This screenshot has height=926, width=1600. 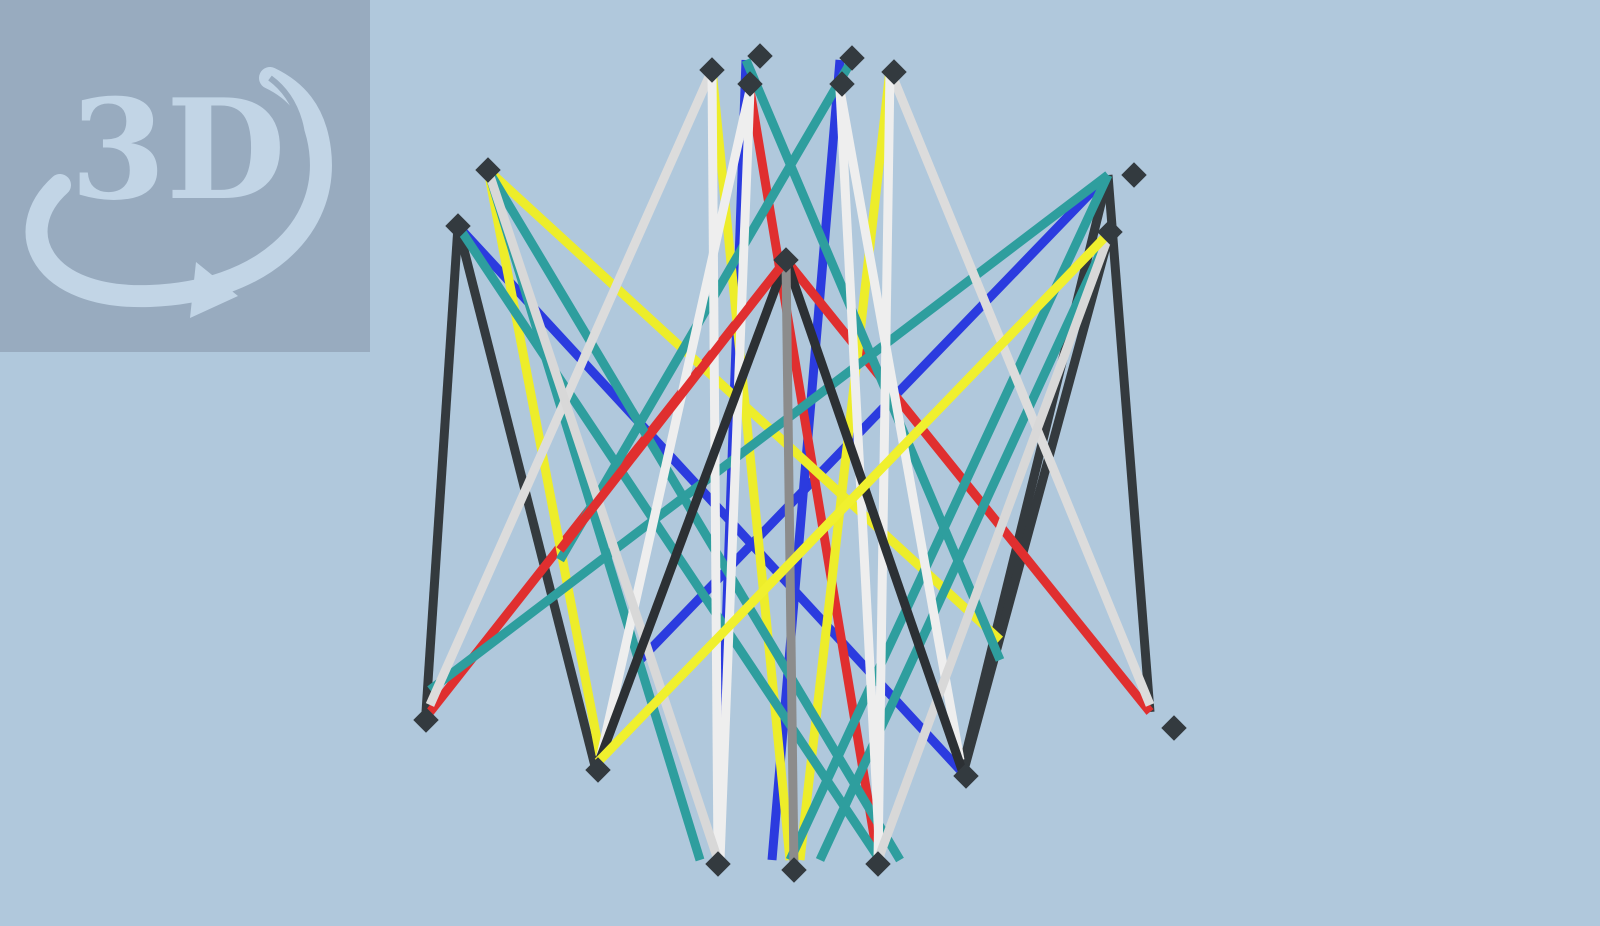 I want to click on rotate-3d-icon: 3D, so click(x=178, y=192).